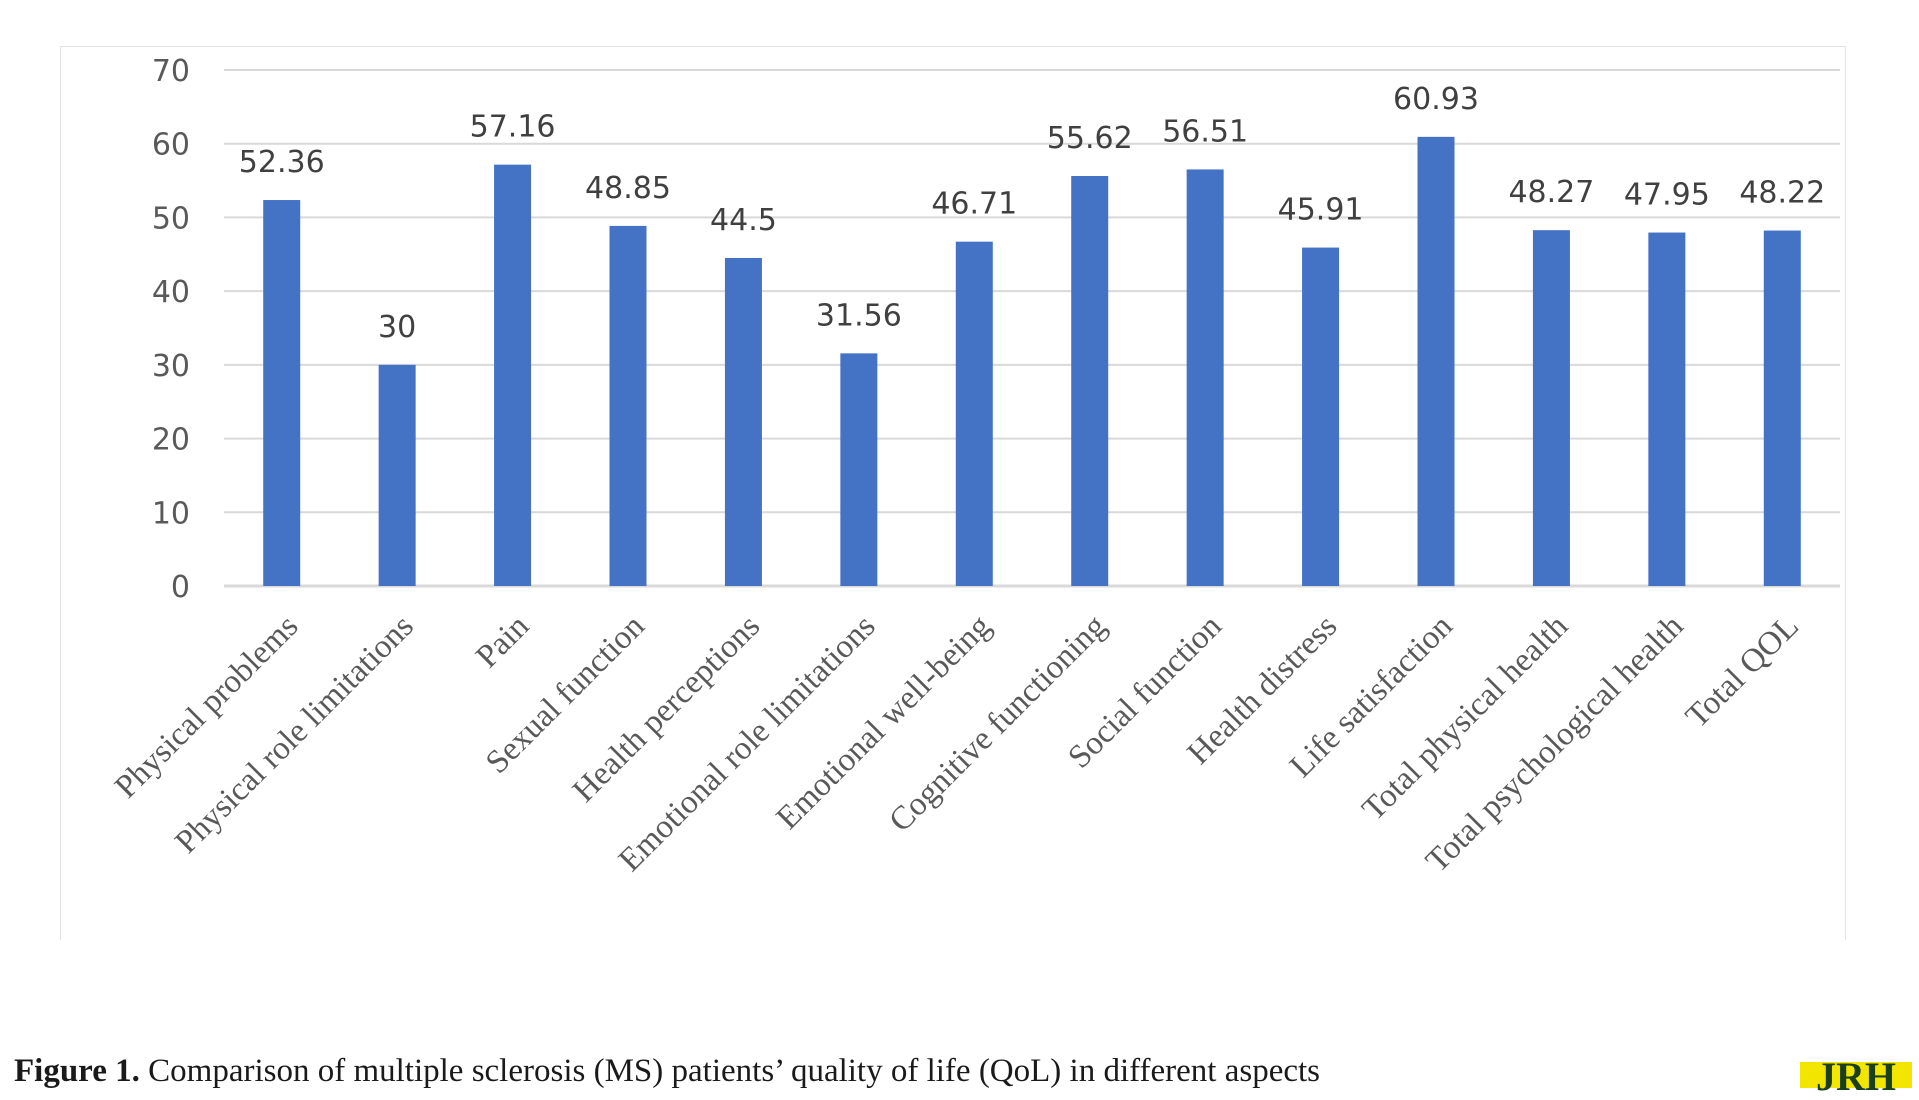  I want to click on category-label: Emotional well-being, so click(884, 722).